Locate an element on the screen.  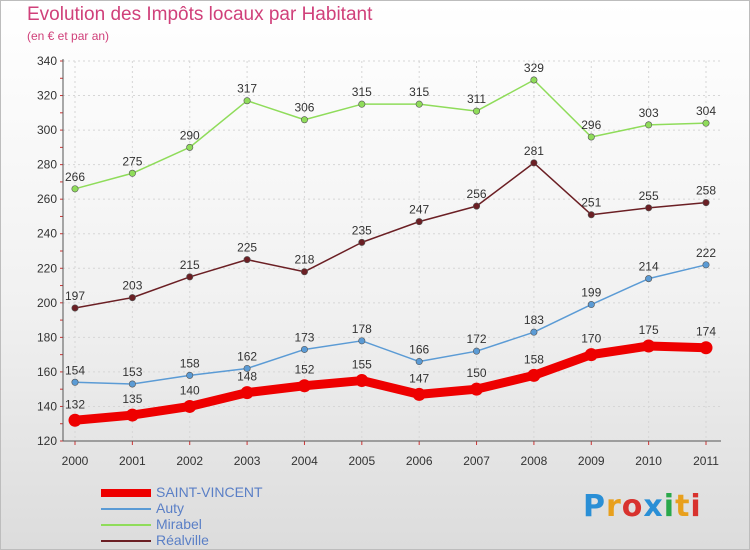
x-tick-label: 2003 is located at coordinates (247, 461).